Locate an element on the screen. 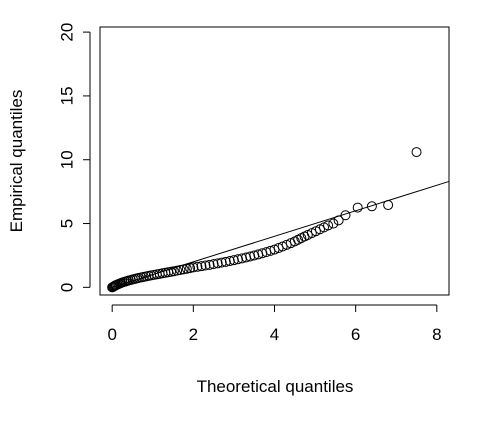 Image resolution: width=499 pixels, height=421 pixels. y-axis: 0 5 10 15 20 is located at coordinates (74, 157).